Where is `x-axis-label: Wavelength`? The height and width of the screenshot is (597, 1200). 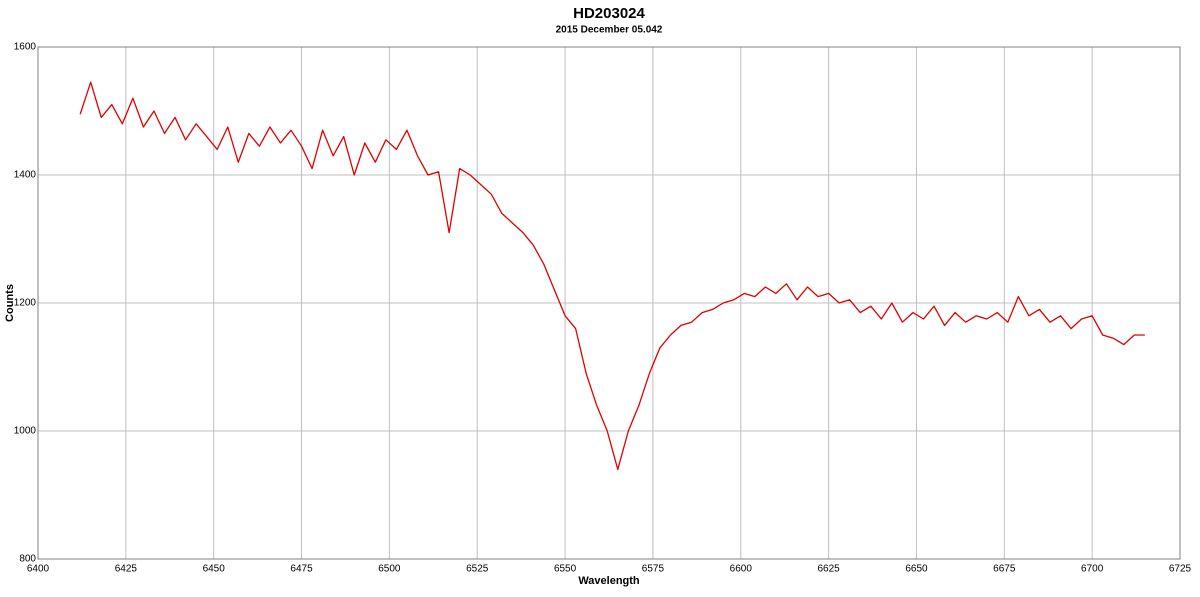 x-axis-label: Wavelength is located at coordinates (609, 581).